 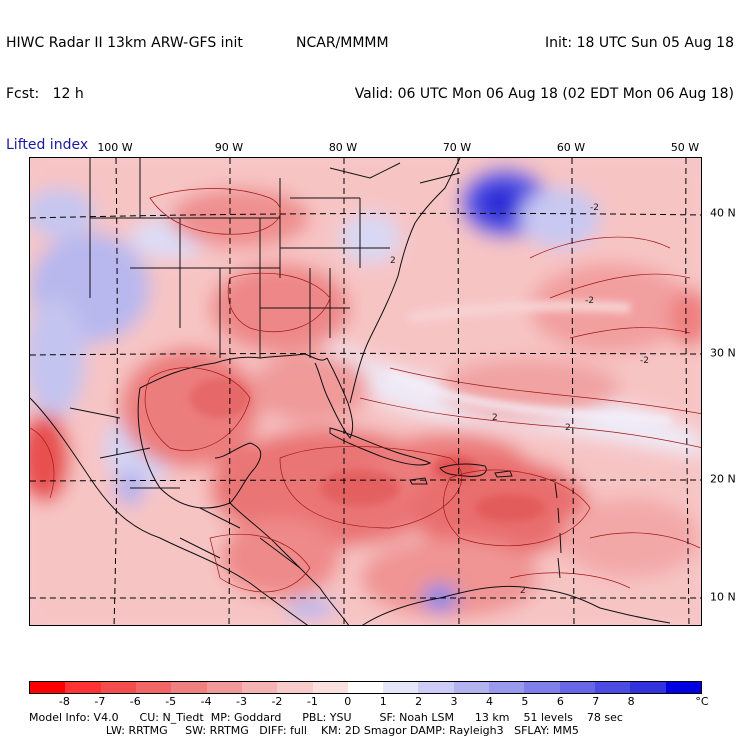 I want to click on color-scale-tick-label: 7, so click(x=596, y=701).